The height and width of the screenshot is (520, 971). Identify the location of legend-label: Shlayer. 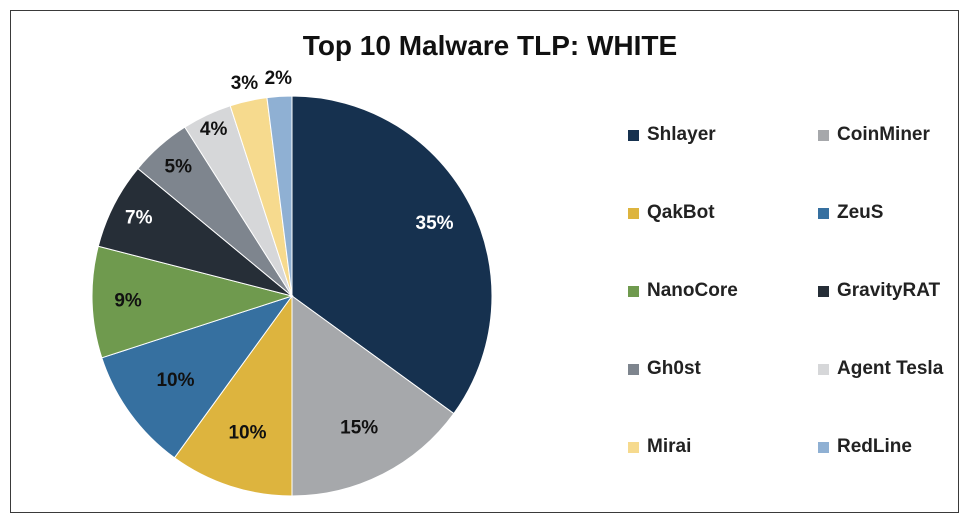
(681, 134).